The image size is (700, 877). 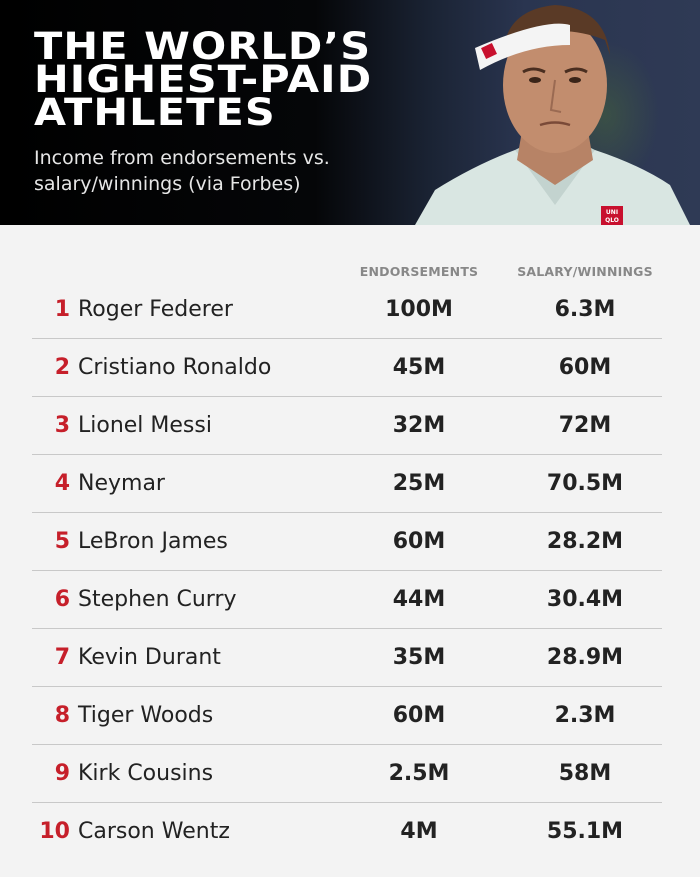 I want to click on athlete-name: Neymar, so click(x=121, y=483).